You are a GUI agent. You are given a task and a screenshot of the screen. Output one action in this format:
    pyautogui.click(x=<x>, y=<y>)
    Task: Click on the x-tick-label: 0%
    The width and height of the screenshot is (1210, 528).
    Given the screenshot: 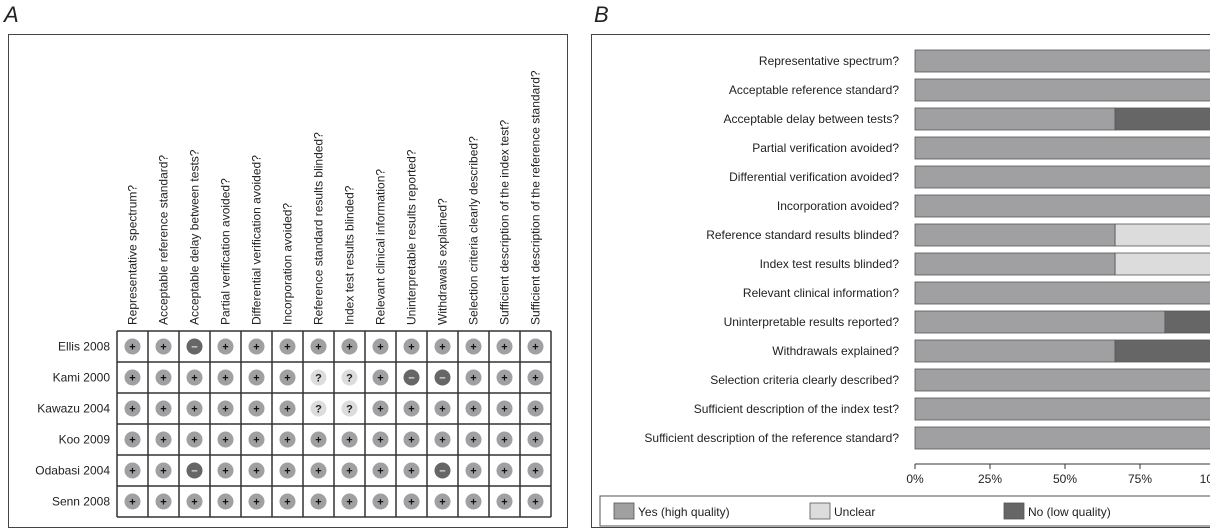 What is the action you would take?
    pyautogui.click(x=915, y=479)
    